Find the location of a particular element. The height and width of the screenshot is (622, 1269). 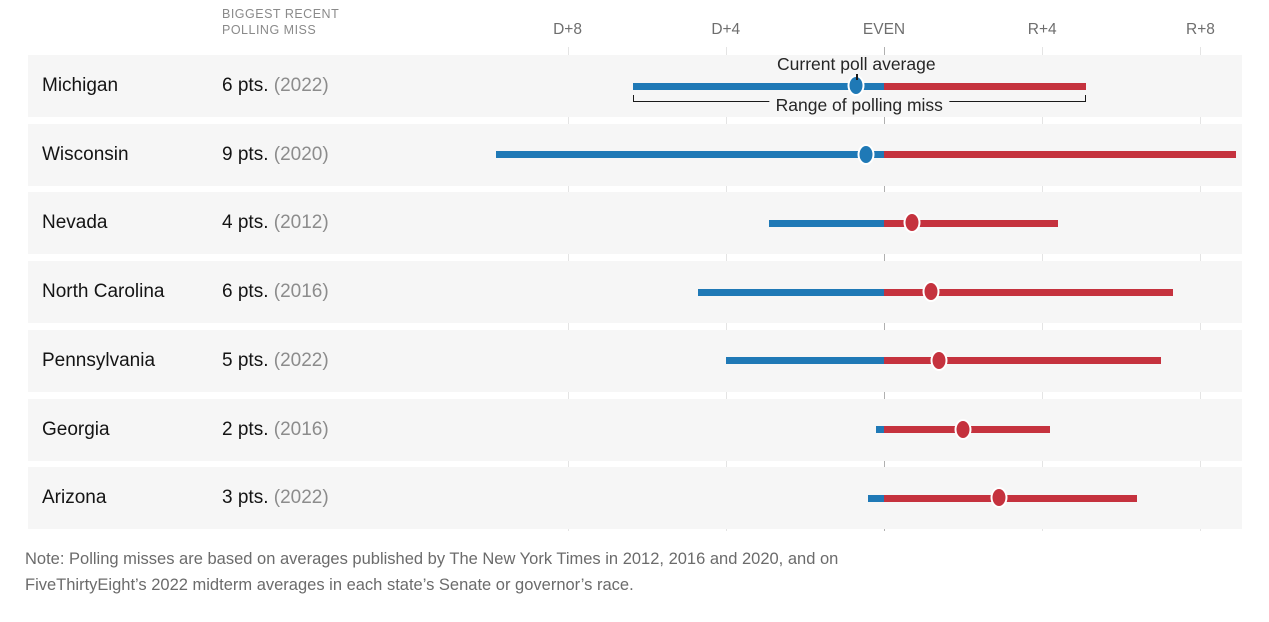

axis-tick-label: D+4 is located at coordinates (726, 29).